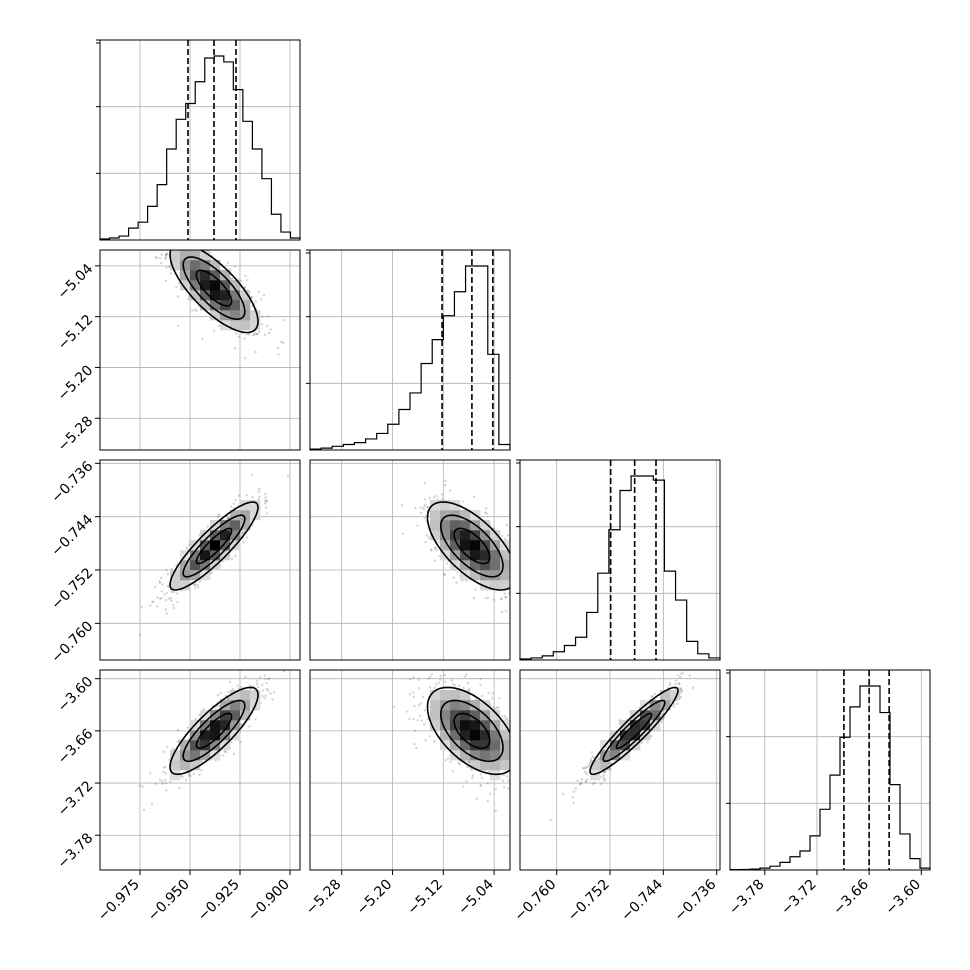  Describe the element at coordinates (696, 900) in the screenshot. I see `x-tick-label: −0.736` at that location.